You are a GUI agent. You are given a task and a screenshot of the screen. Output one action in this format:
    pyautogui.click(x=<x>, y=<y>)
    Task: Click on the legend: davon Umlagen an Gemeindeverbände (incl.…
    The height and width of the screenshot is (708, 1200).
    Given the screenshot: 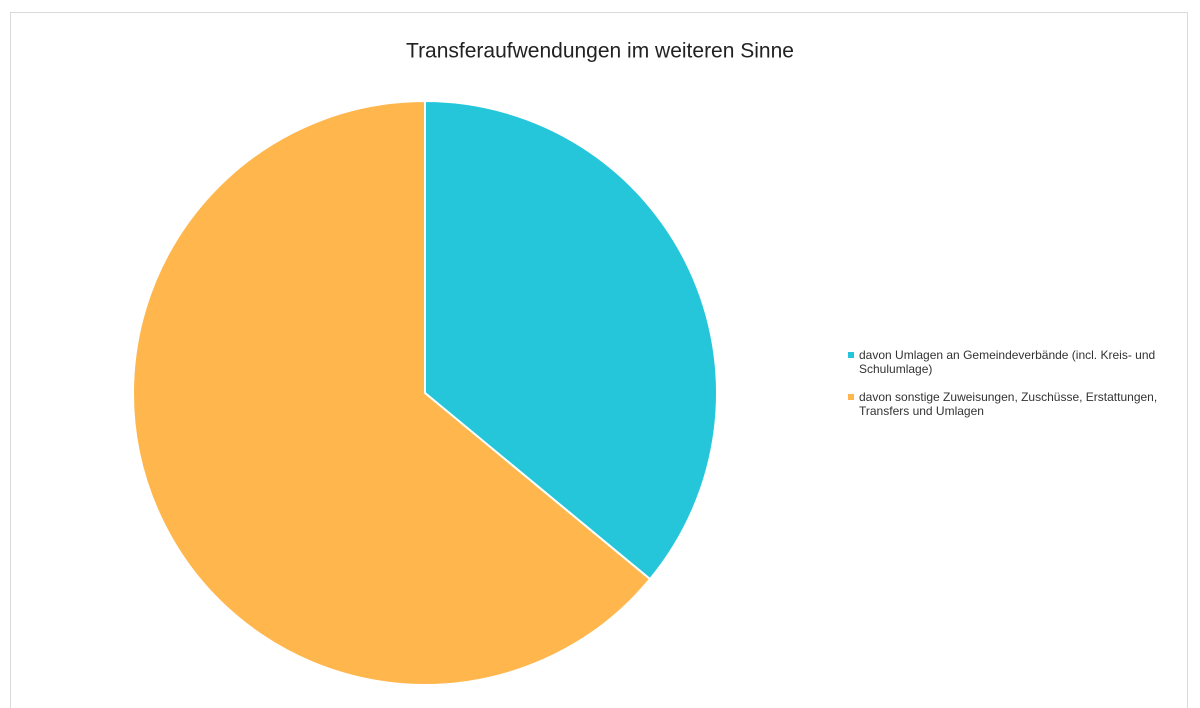 What is the action you would take?
    pyautogui.click(x=1020, y=390)
    